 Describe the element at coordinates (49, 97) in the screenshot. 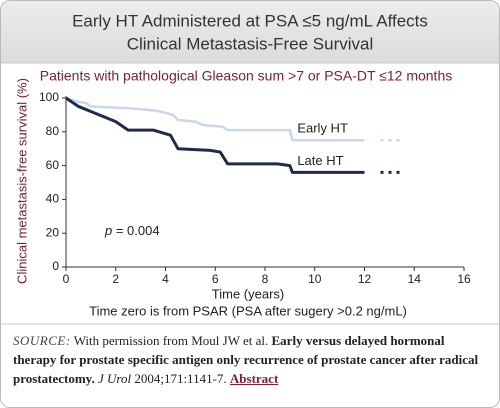

I see `y-tick-label: 100` at that location.